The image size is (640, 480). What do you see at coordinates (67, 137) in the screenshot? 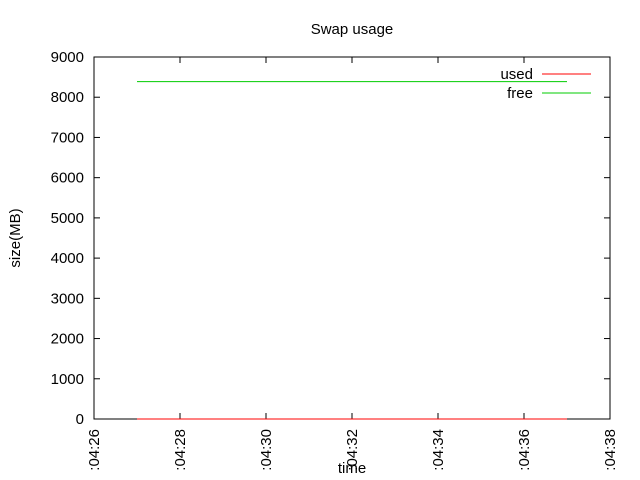
I see `y-tick-label: 7000` at bounding box center [67, 137].